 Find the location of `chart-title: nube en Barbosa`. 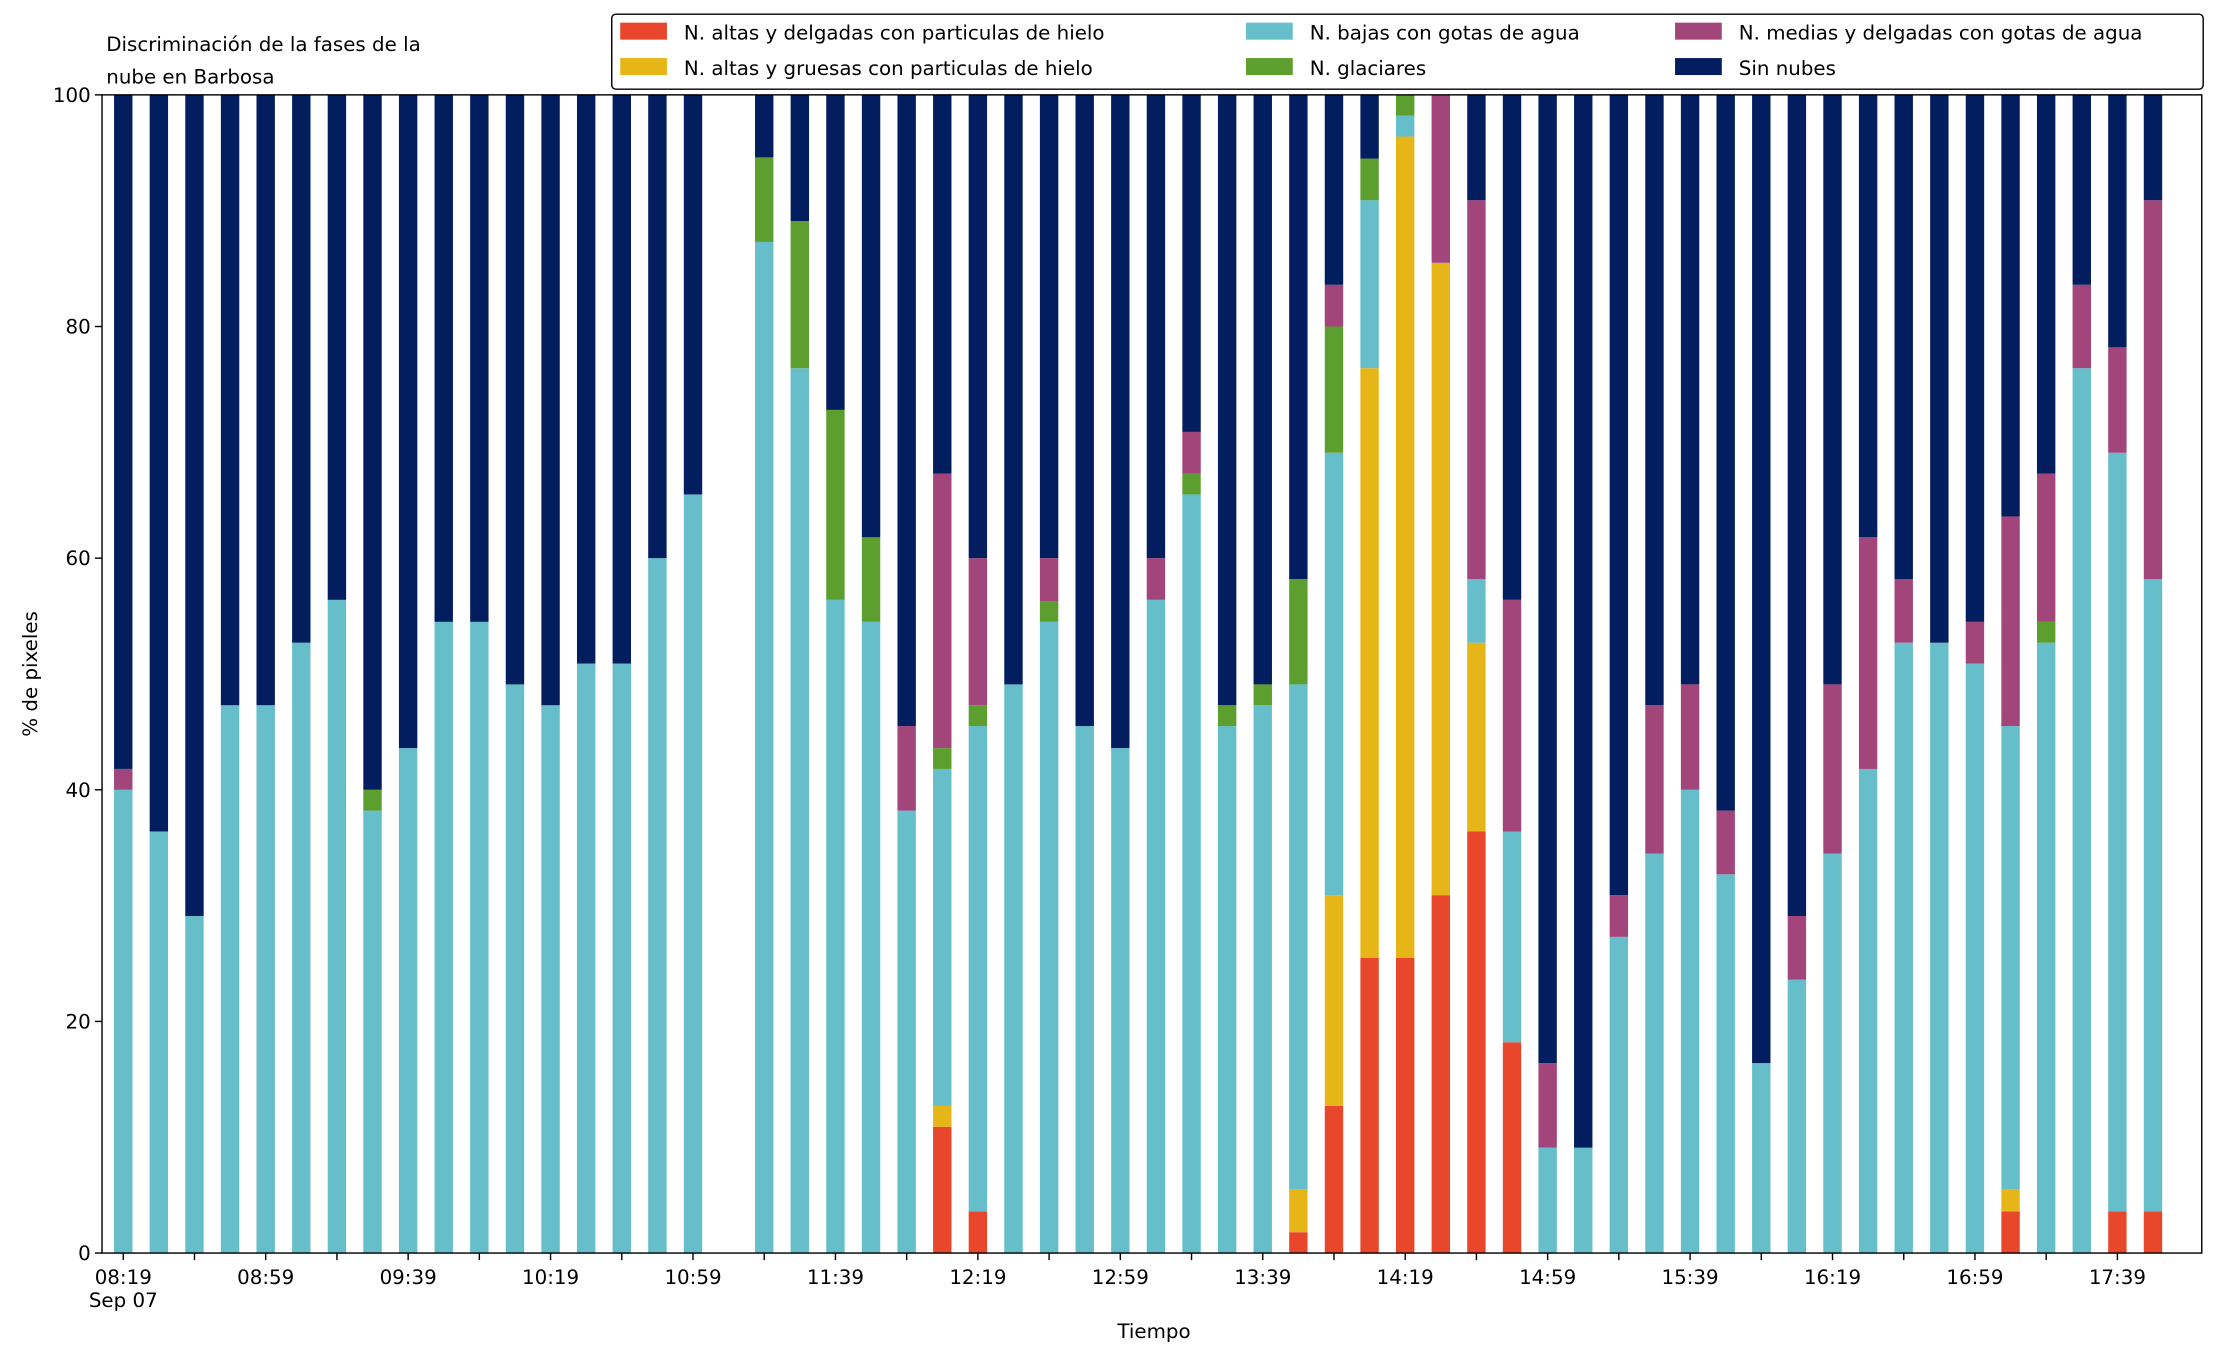

chart-title: nube en Barbosa is located at coordinates (190, 77).